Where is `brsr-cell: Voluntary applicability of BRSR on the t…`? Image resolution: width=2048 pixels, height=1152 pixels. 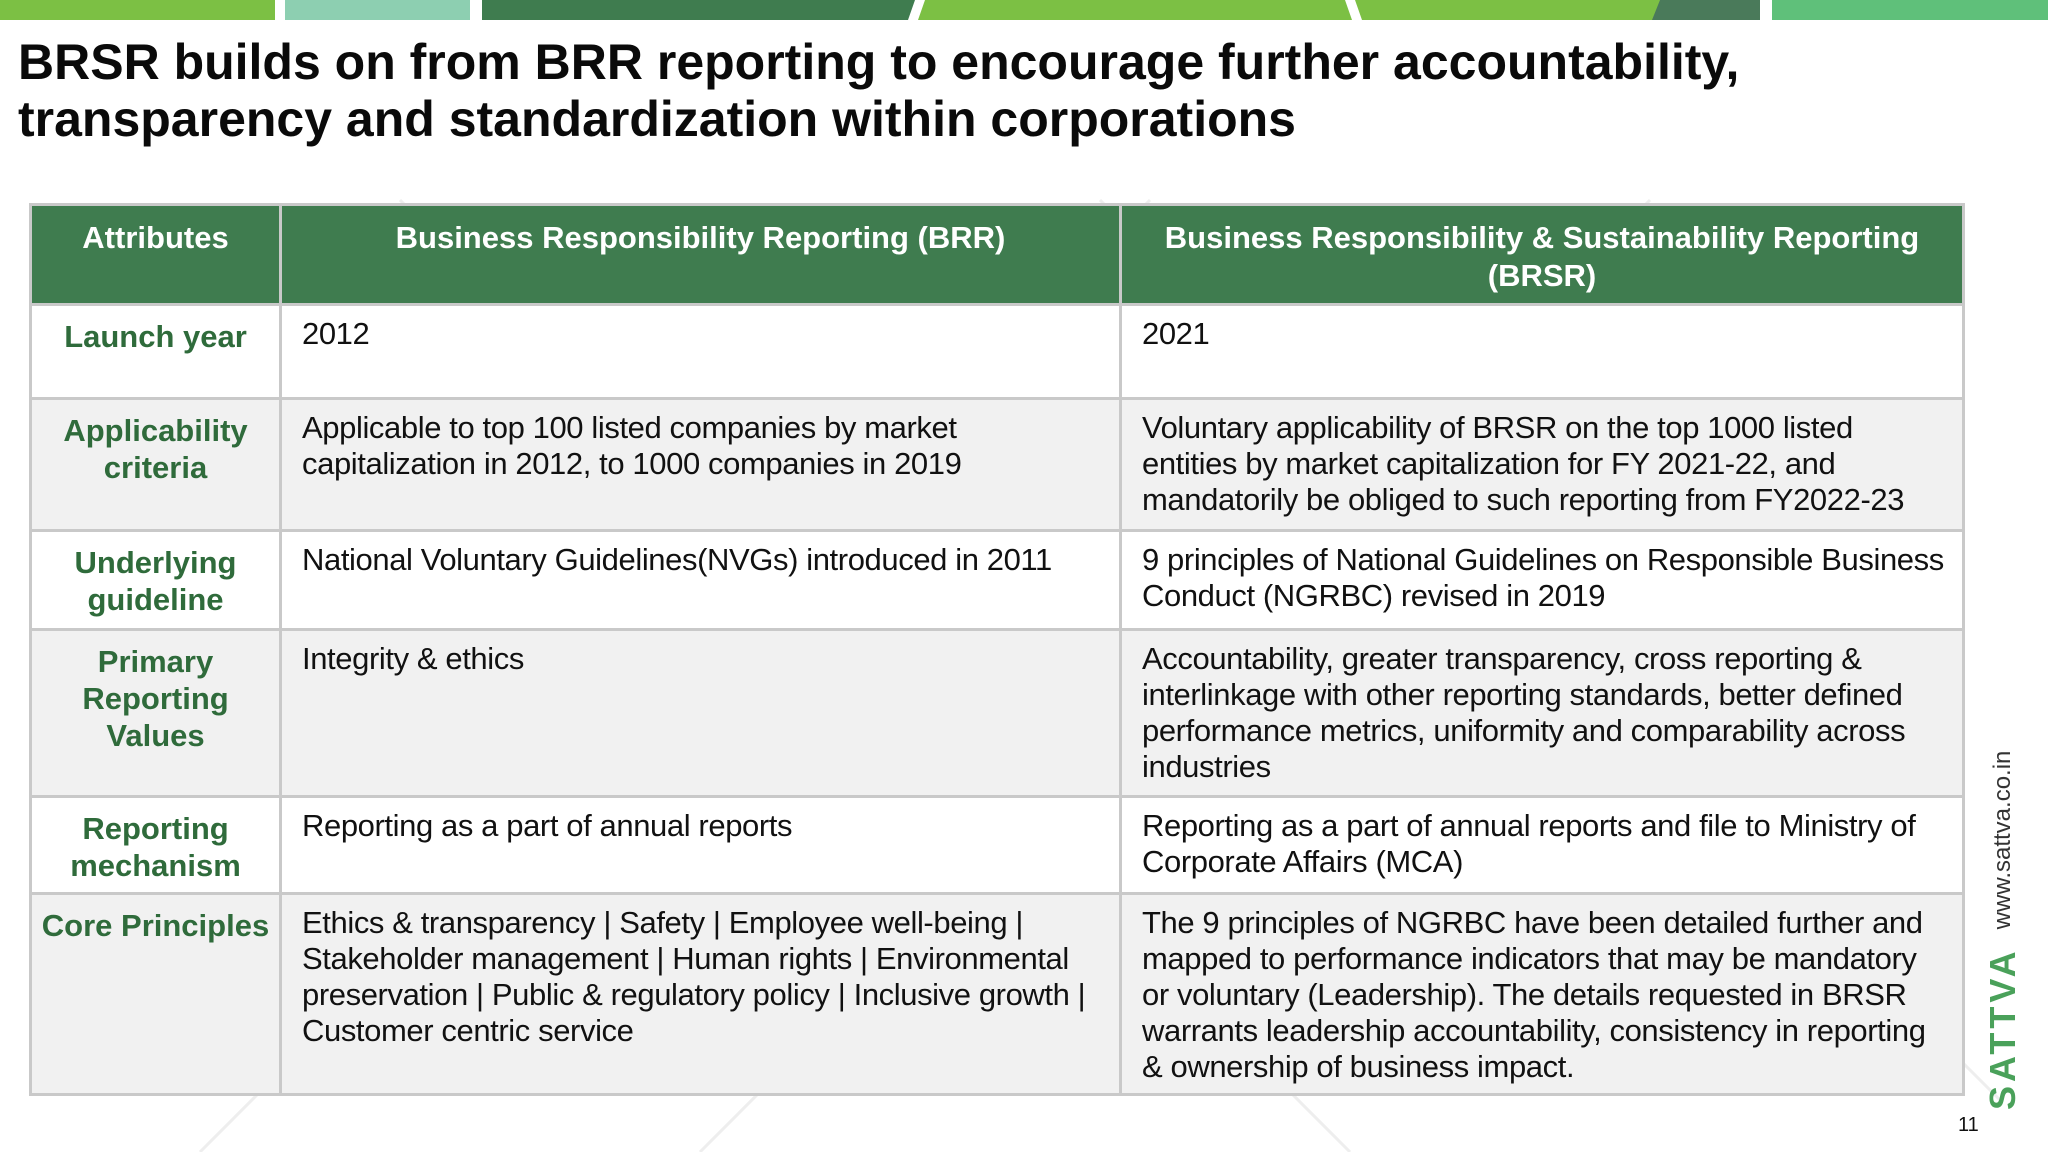
brsr-cell: Voluntary applicability of BRSR on the t… is located at coordinates (1542, 464).